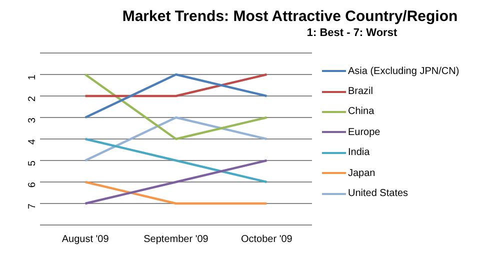 Image resolution: width=480 pixels, height=275 pixels. Describe the element at coordinates (32, 120) in the screenshot. I see `y-tick-label: 3` at that location.